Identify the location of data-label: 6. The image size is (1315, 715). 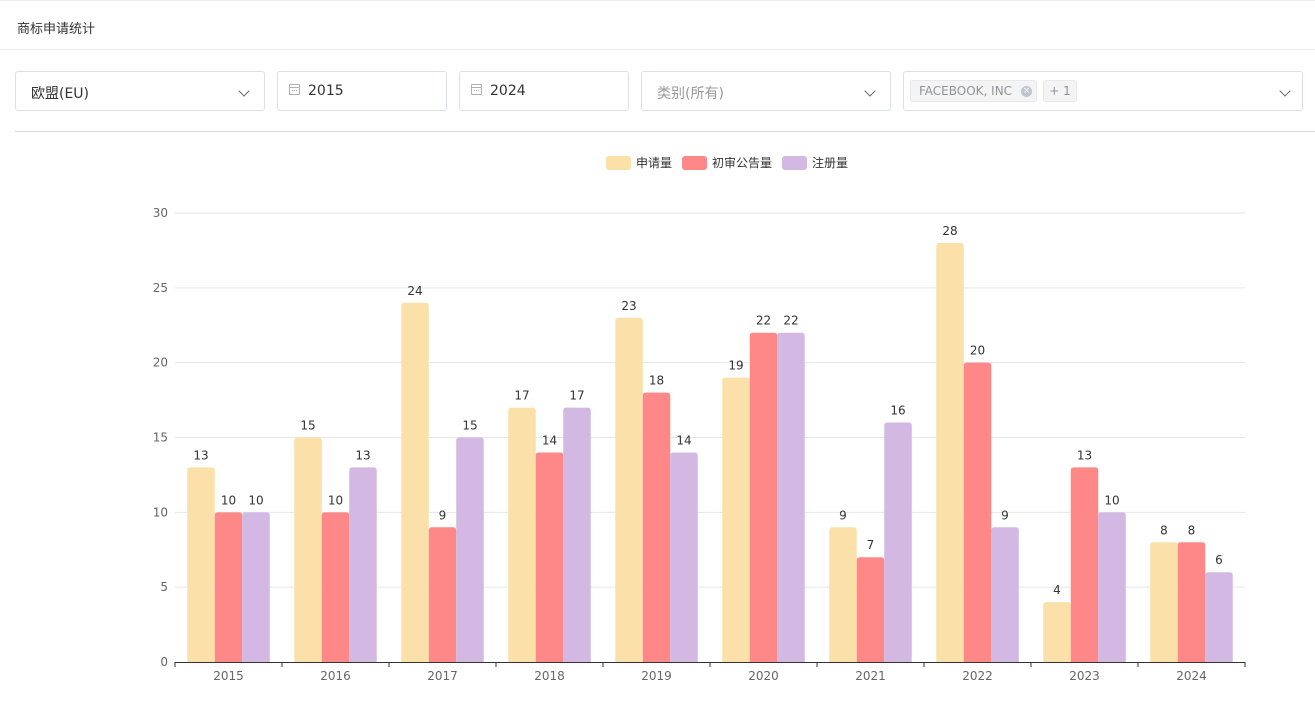
(1219, 560).